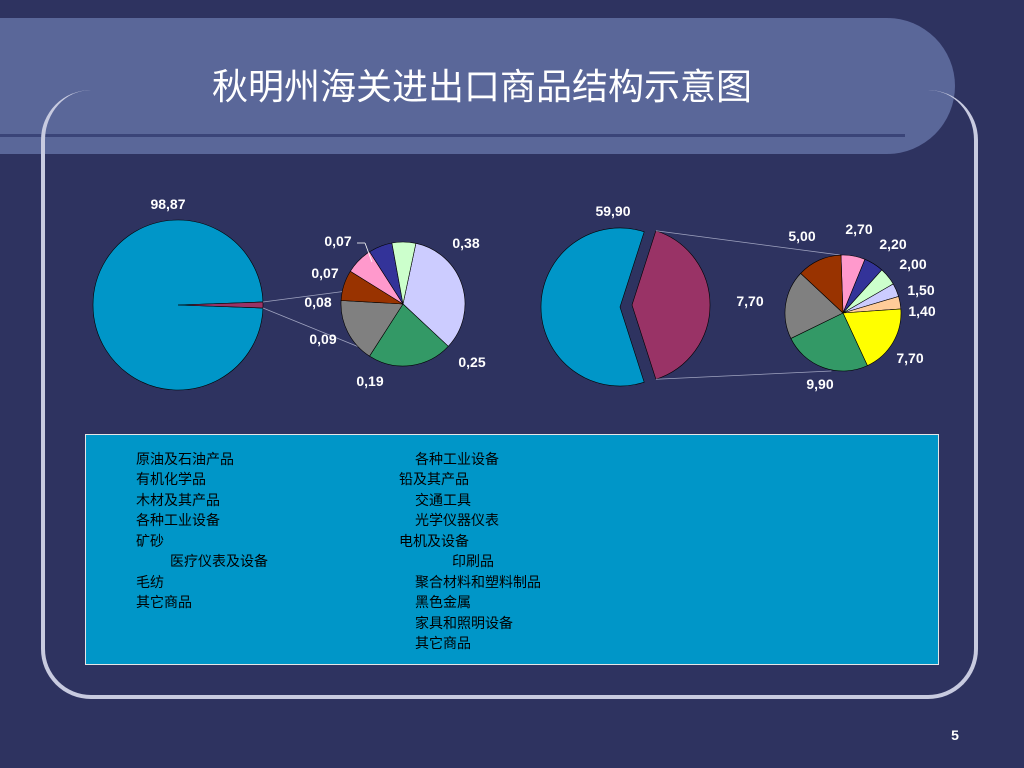 The image size is (1024, 768). I want to click on legend-right-item: 光学仪器仪表, so click(457, 521).